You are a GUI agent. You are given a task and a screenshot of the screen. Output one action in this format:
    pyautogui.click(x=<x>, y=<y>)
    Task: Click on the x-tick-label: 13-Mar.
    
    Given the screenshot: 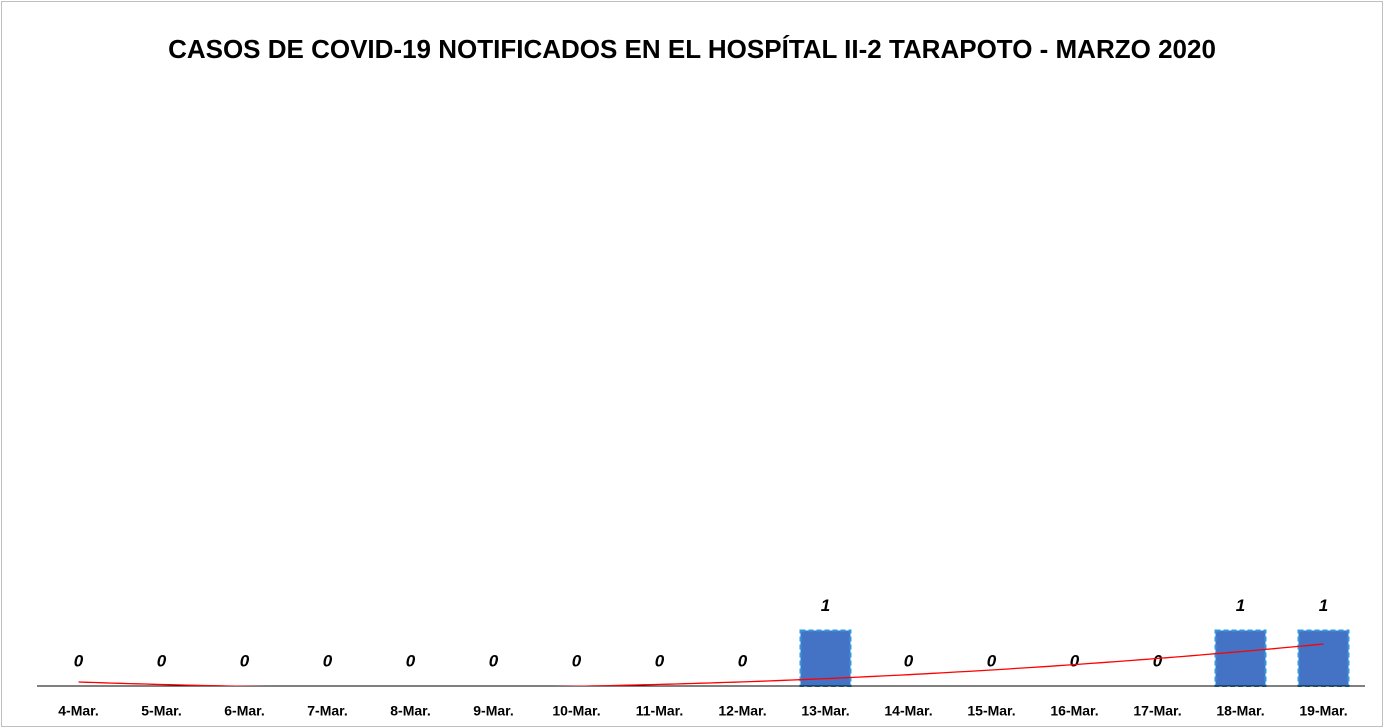 What is the action you would take?
    pyautogui.click(x=825, y=711)
    